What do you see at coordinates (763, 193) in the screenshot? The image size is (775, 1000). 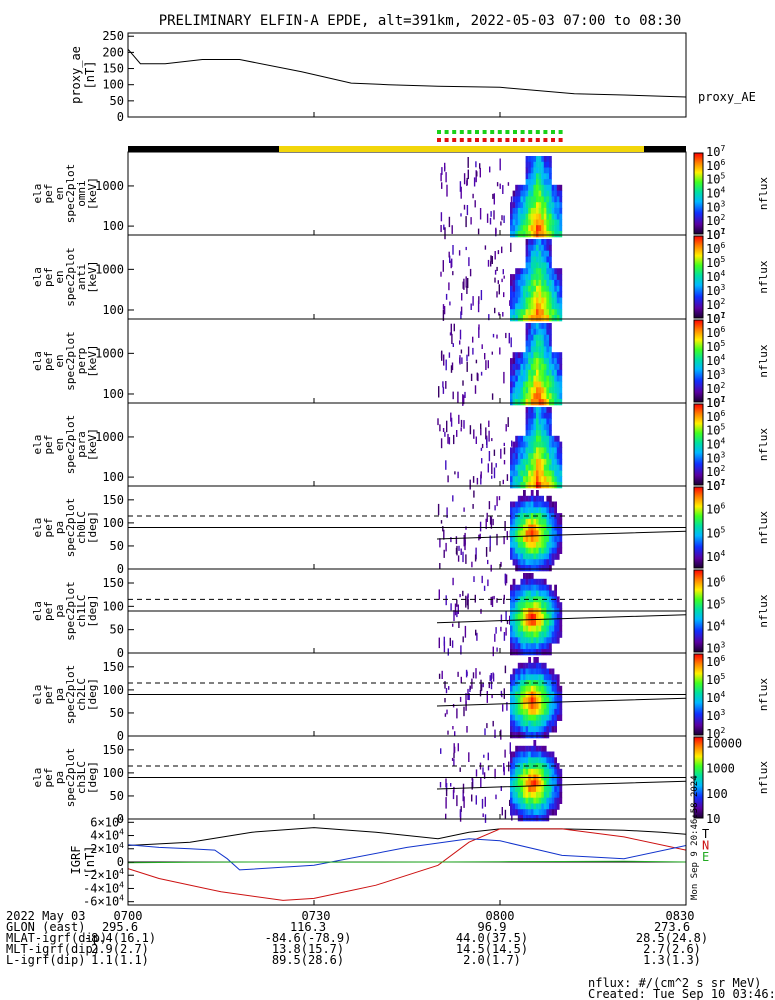 I see `colorbar-label: nflux` at bounding box center [763, 193].